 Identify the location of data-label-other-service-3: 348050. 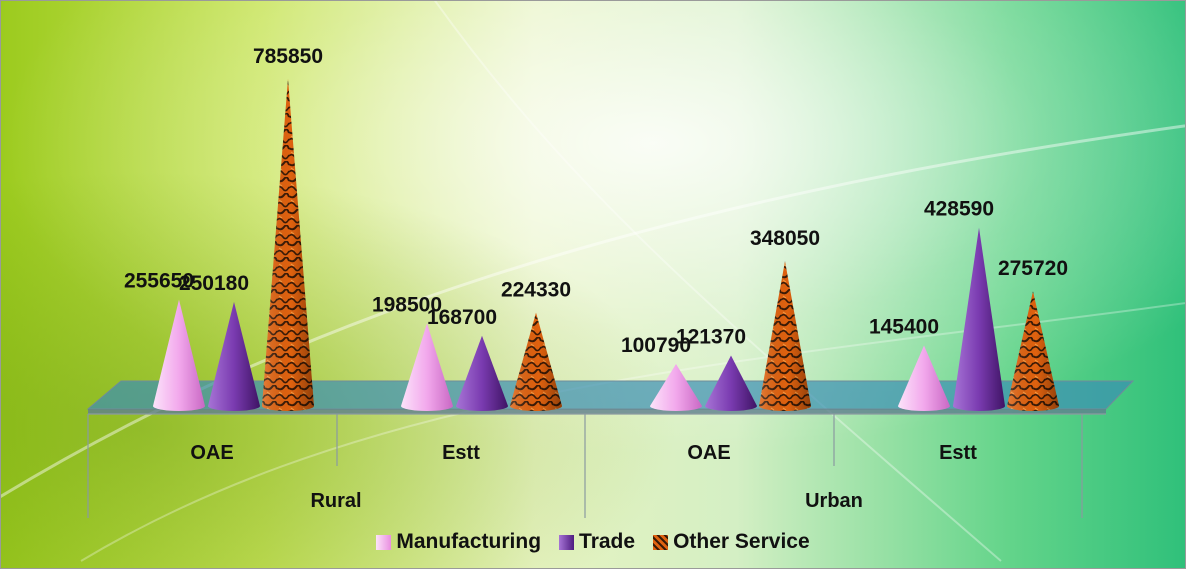
(785, 238).